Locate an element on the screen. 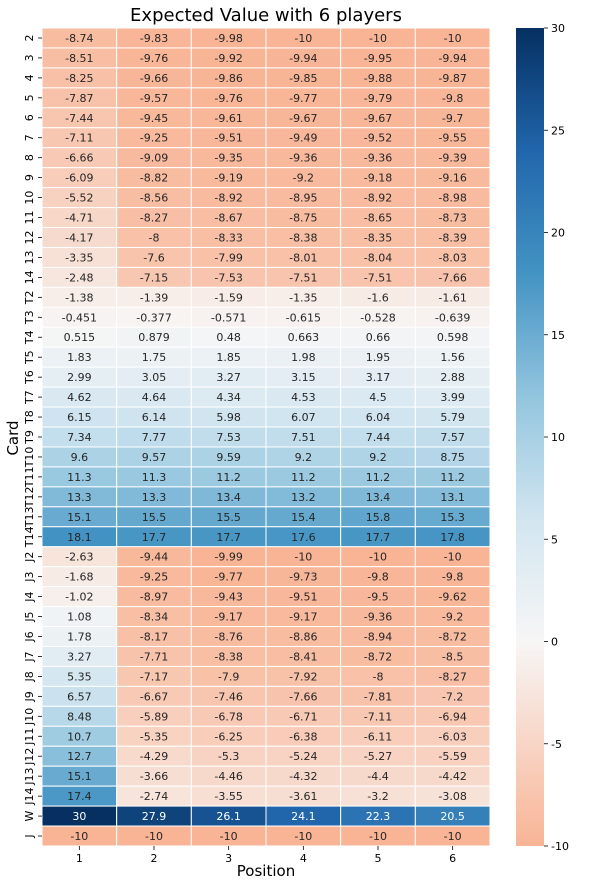  cell-value-label: -8.33 is located at coordinates (228, 237).